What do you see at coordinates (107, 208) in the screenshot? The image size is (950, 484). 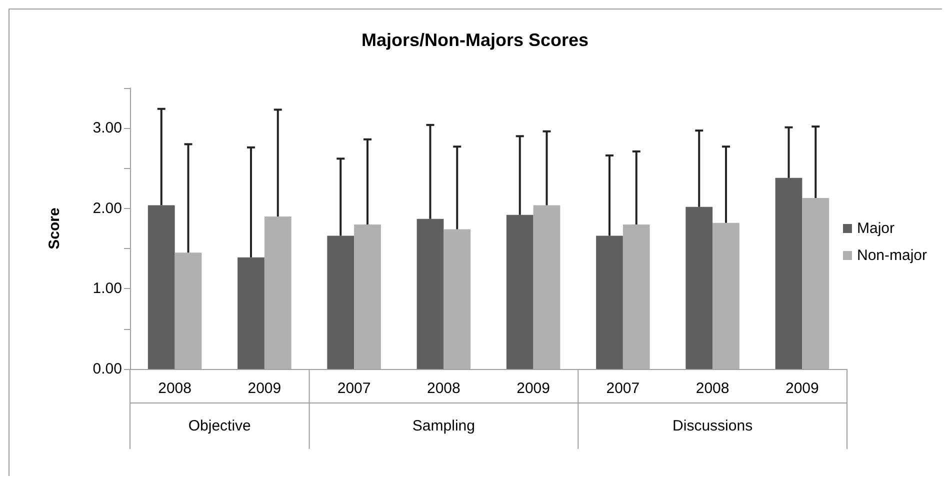 I see `y-tick-label: 2.00` at bounding box center [107, 208].